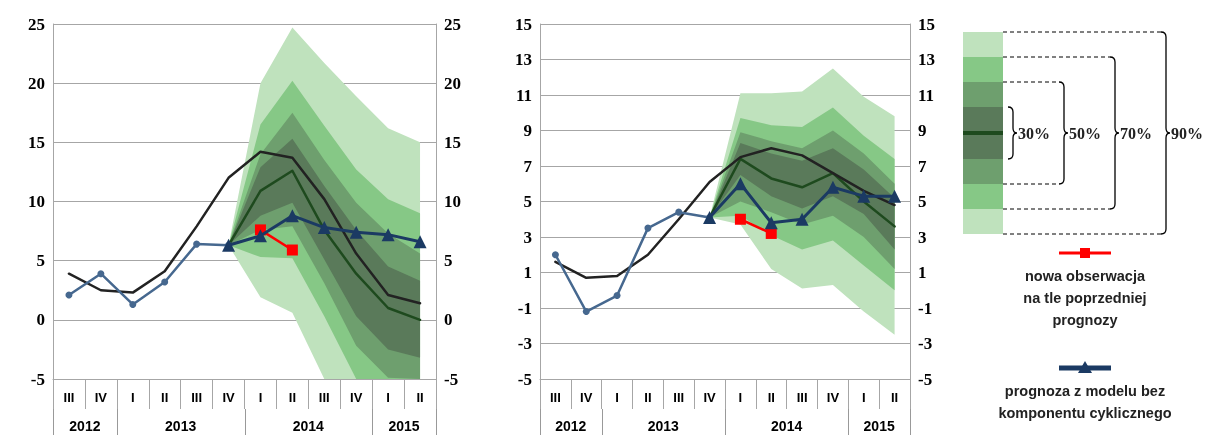 This screenshot has width=1217, height=435. What do you see at coordinates (524, 308) in the screenshot?
I see `y-tick-label: -1` at bounding box center [524, 308].